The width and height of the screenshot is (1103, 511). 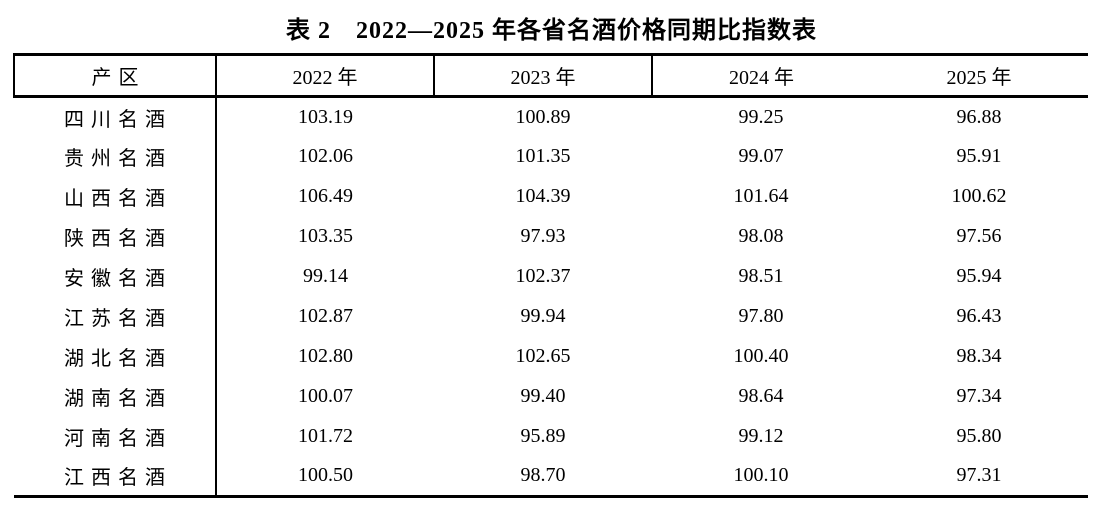 What do you see at coordinates (325, 356) in the screenshot?
I see `value-cell: 102.80` at bounding box center [325, 356].